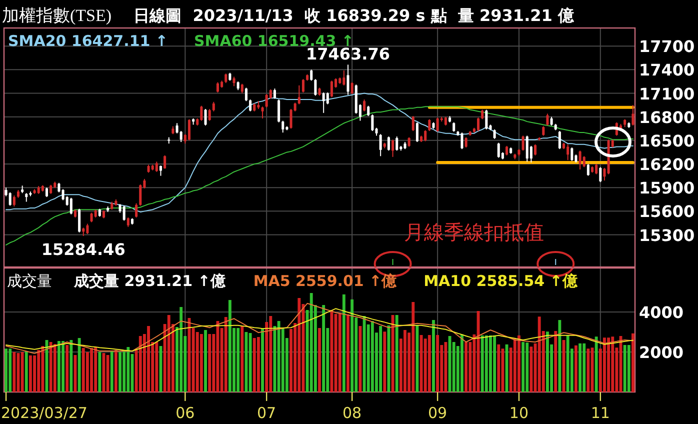 This screenshot has width=698, height=424. Describe the element at coordinates (354, 15) in the screenshot. I see `chart-subtitle: 日線圖 2023/11/13 收 16839.29 s 點 量 2931.21 億` at that location.